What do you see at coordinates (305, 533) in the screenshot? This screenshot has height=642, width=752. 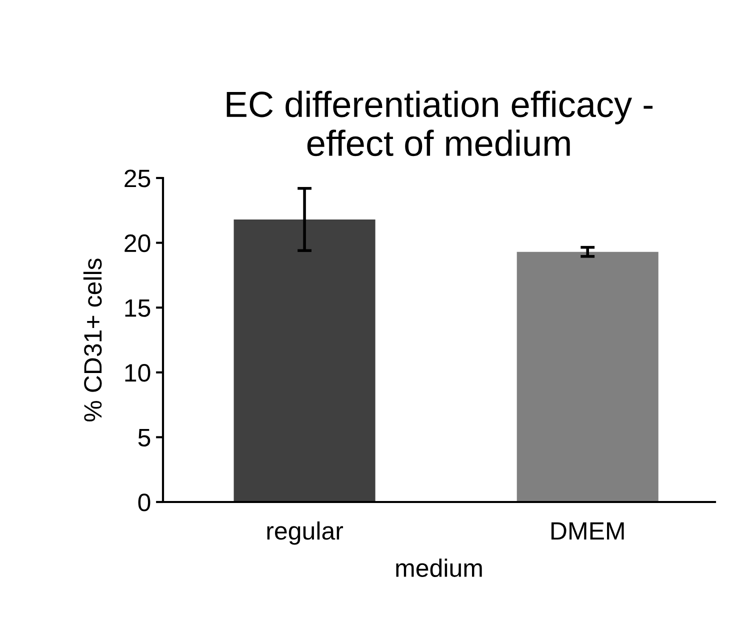 I see `x-tick-label: regular` at bounding box center [305, 533].